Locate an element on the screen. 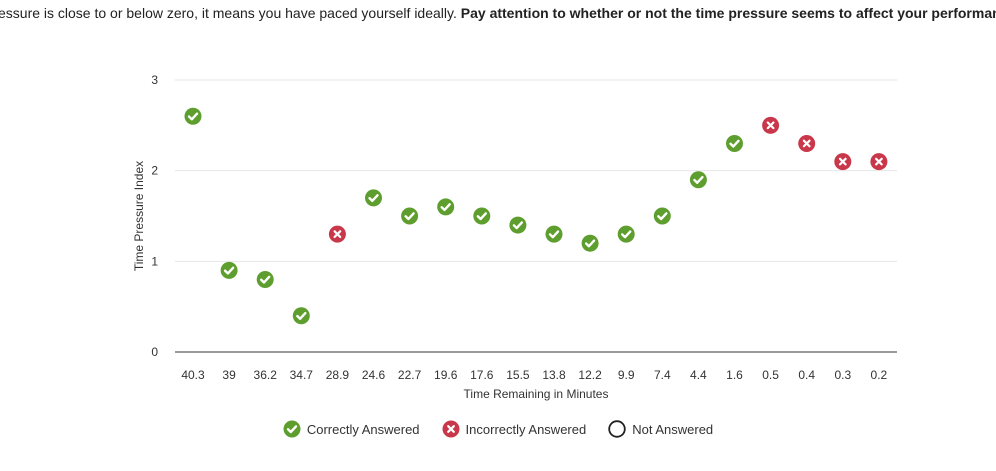 Image resolution: width=996 pixels, height=471 pixels. x-tick-label: 1.6 is located at coordinates (734, 375).